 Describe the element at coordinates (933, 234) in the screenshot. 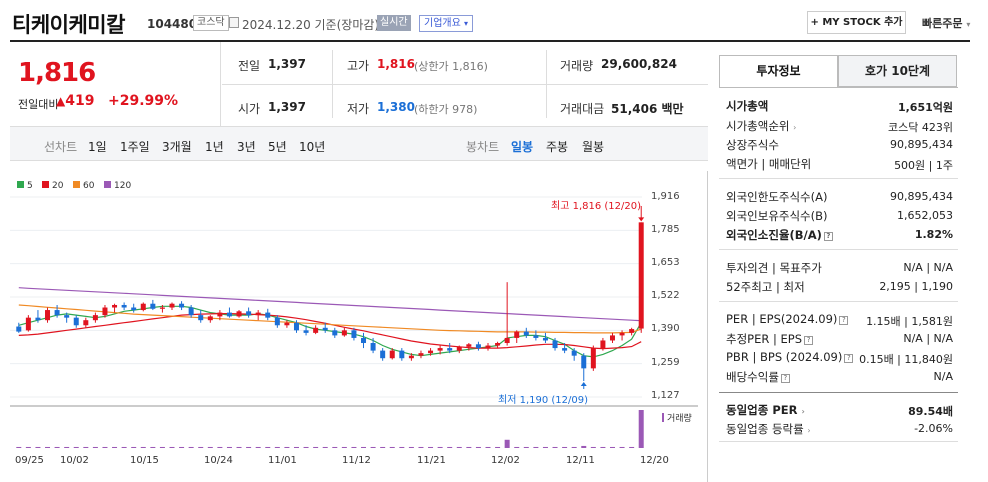

I see `foreign-rate-value: 1.82%` at that location.